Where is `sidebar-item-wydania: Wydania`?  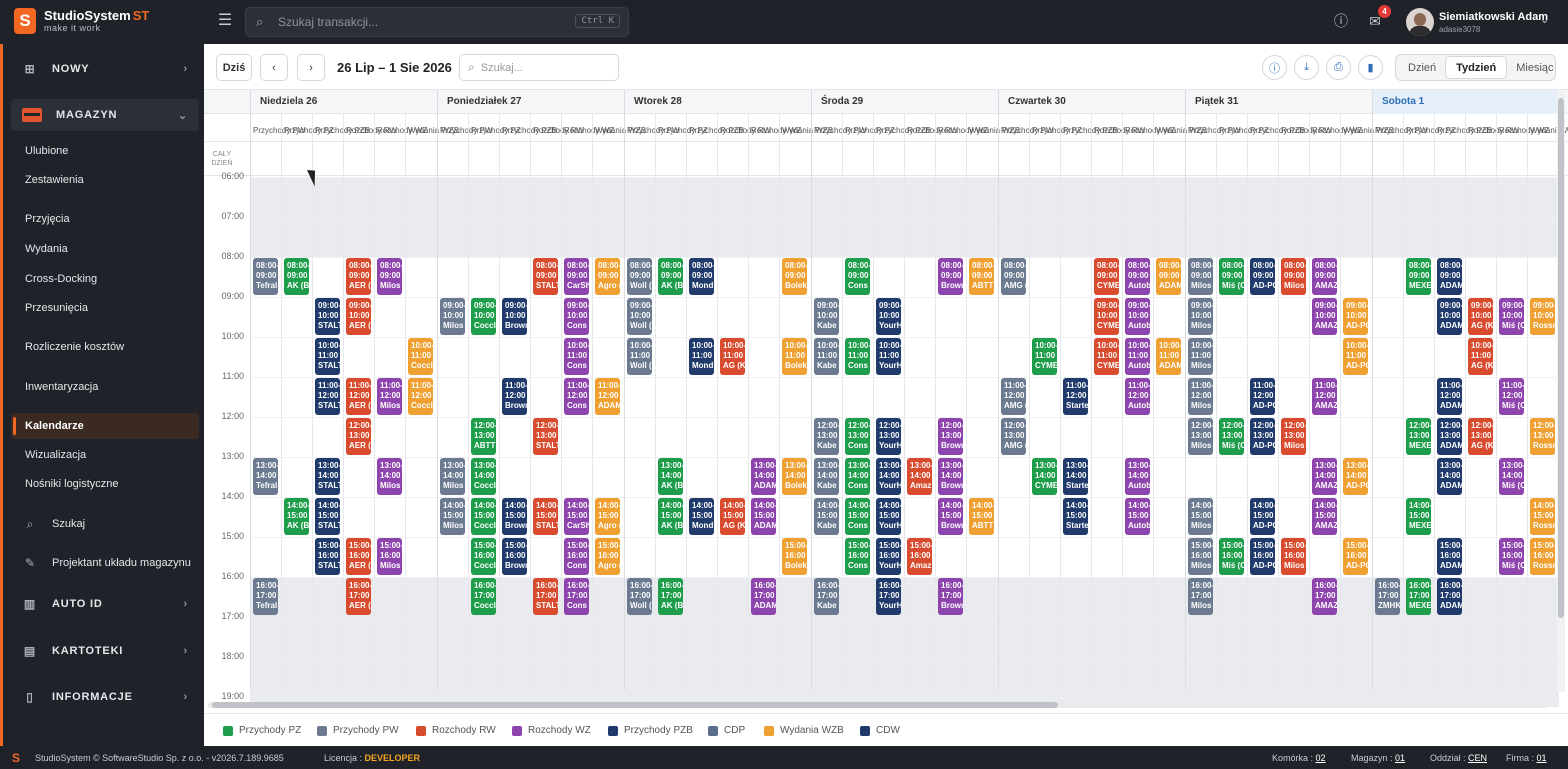
sidebar-item-wydania: Wydania is located at coordinates (46, 249).